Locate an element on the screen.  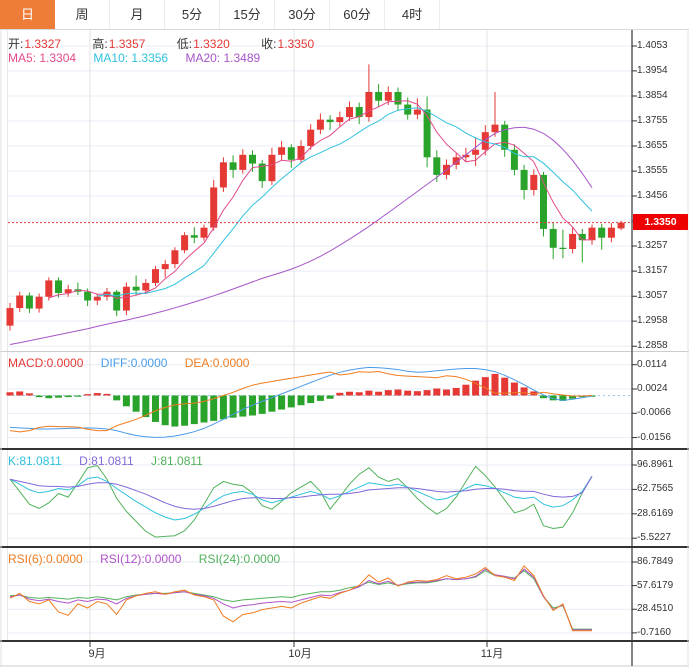
tab-day: 日 is located at coordinates (27, 14).